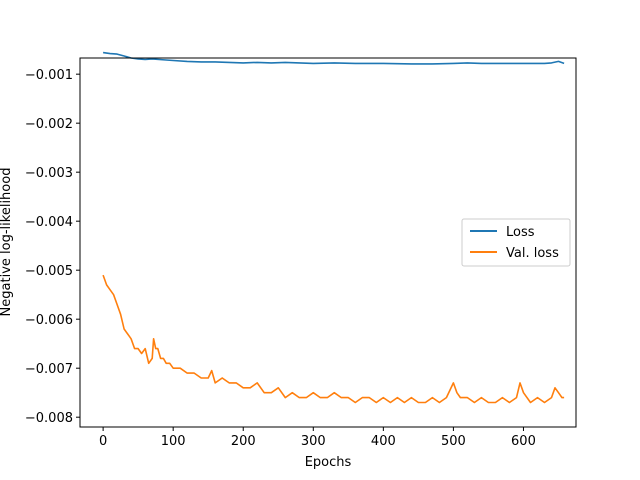  Describe the element at coordinates (49, 75) in the screenshot. I see `y-tick-label: −0.001` at that location.